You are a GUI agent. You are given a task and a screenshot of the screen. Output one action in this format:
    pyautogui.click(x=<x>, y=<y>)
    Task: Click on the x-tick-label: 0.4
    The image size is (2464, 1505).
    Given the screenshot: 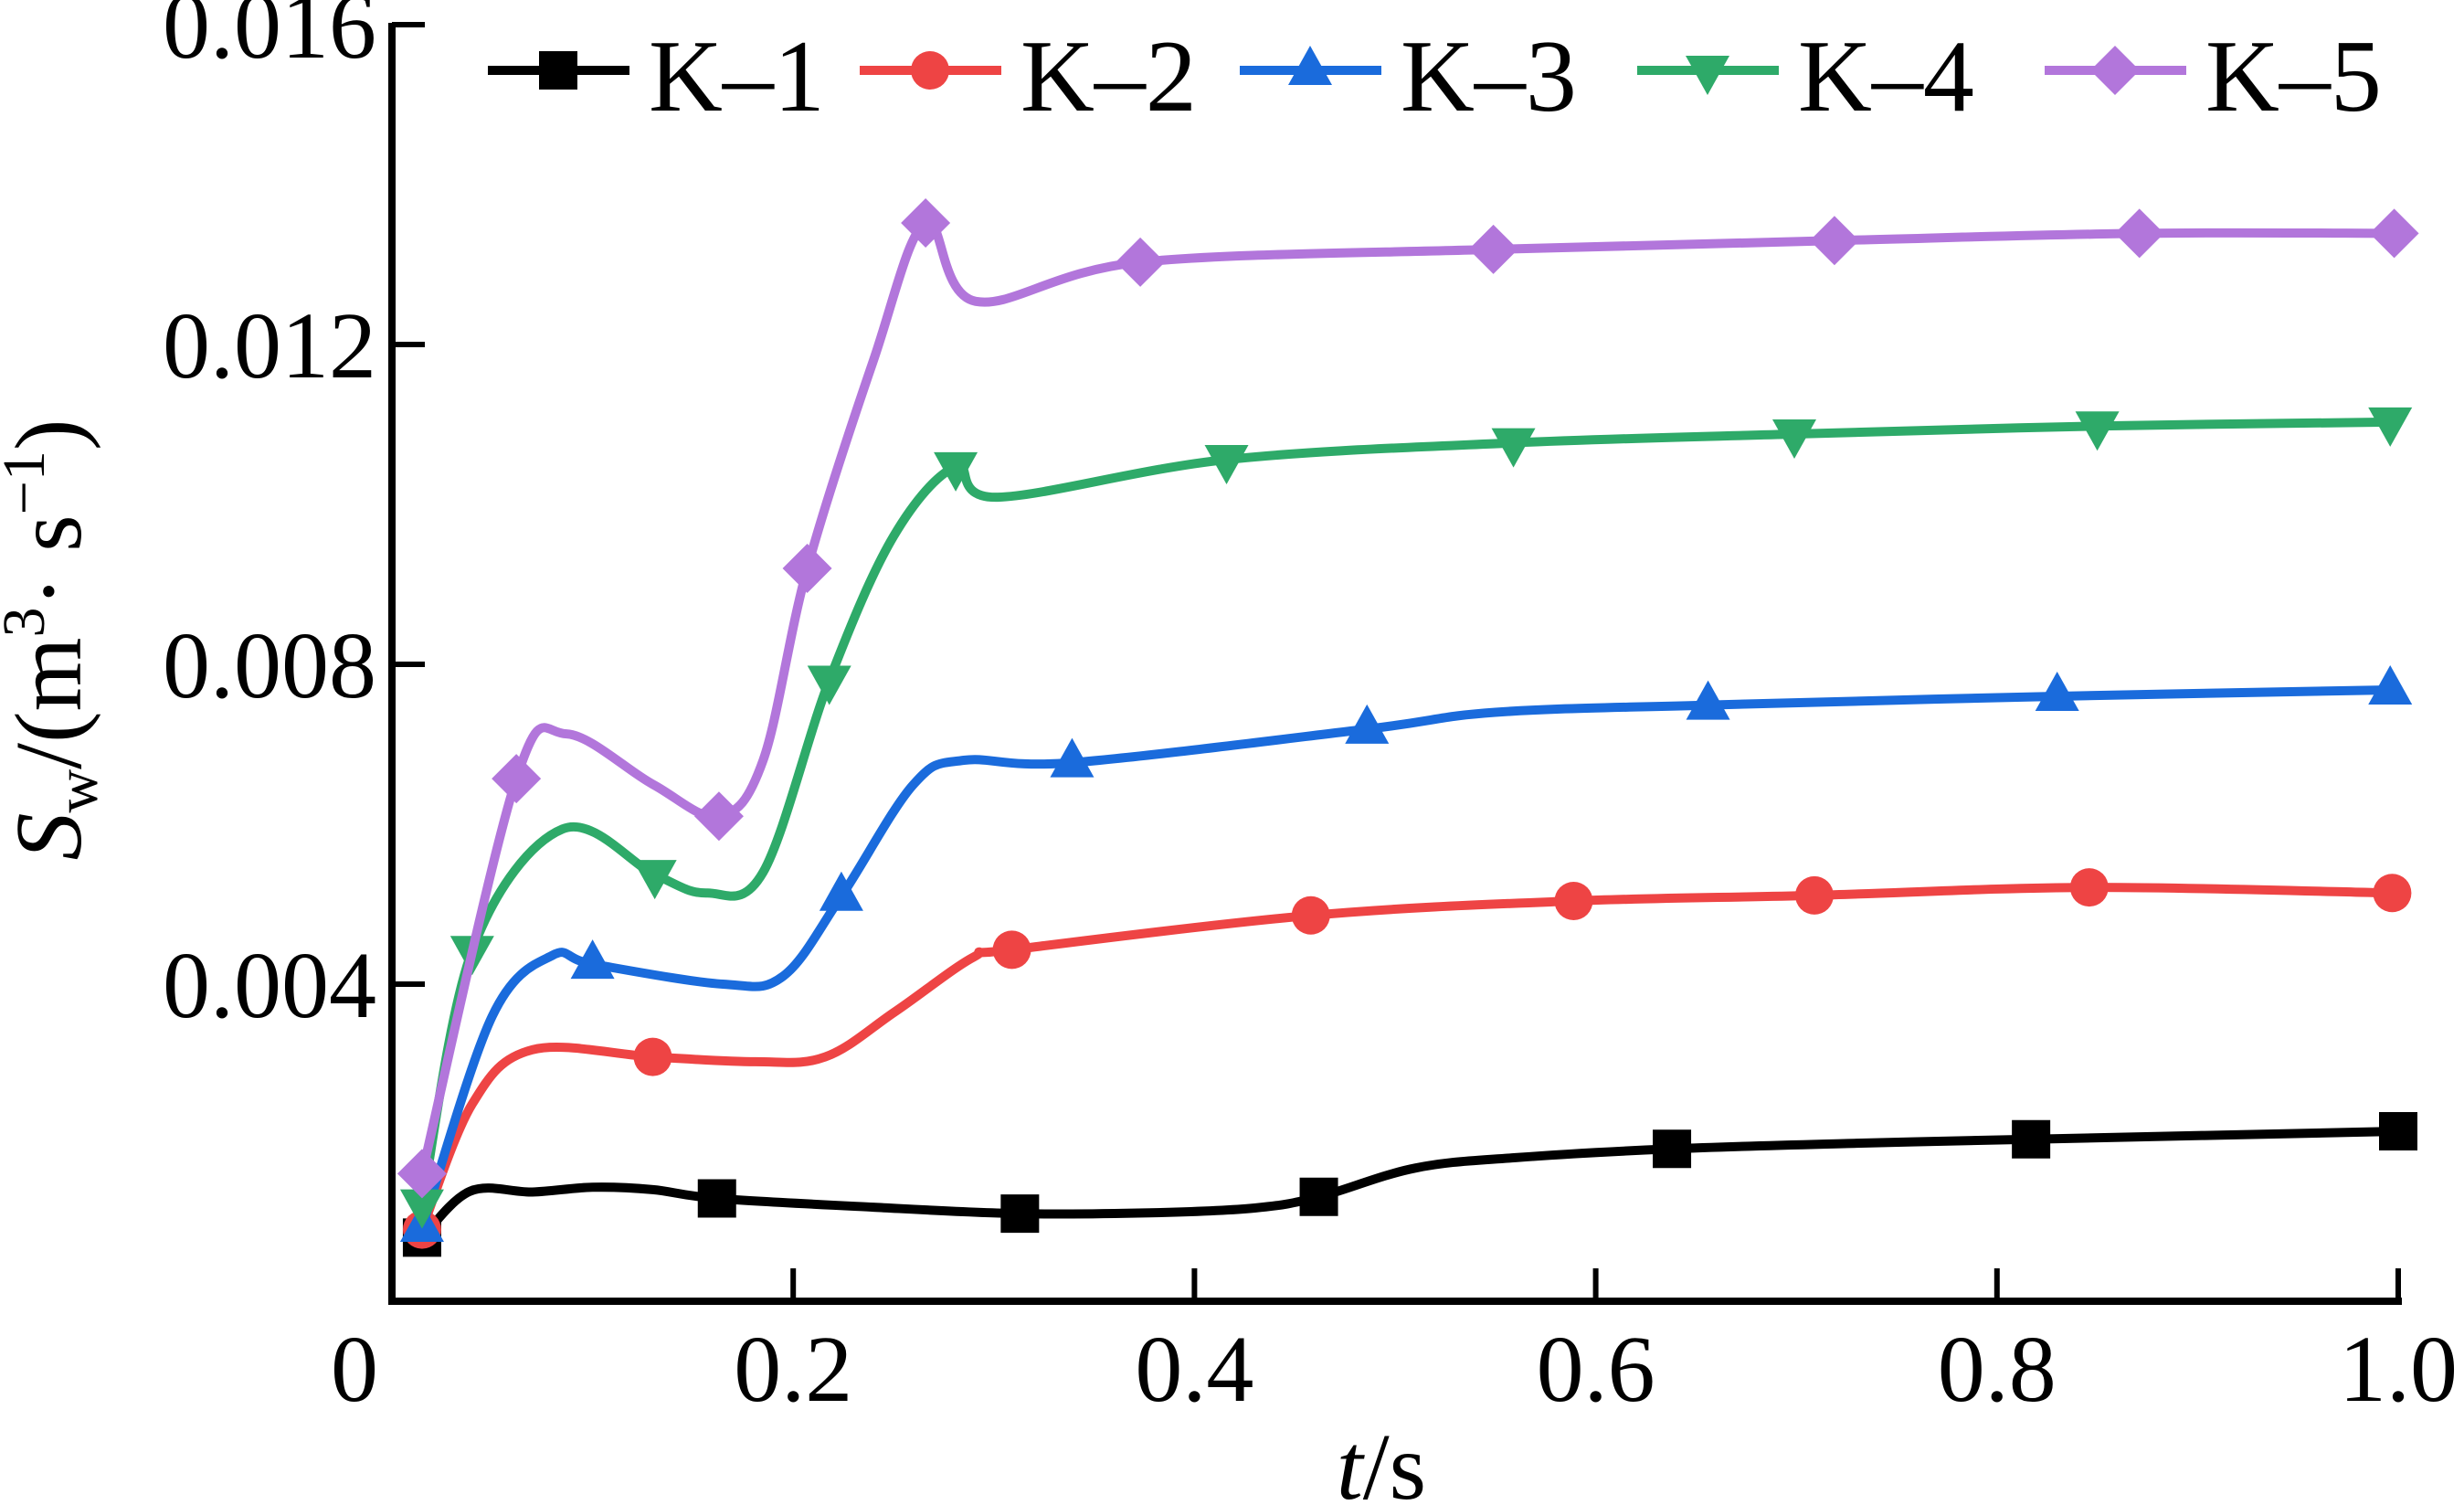 What is the action you would take?
    pyautogui.click(x=1194, y=1369)
    